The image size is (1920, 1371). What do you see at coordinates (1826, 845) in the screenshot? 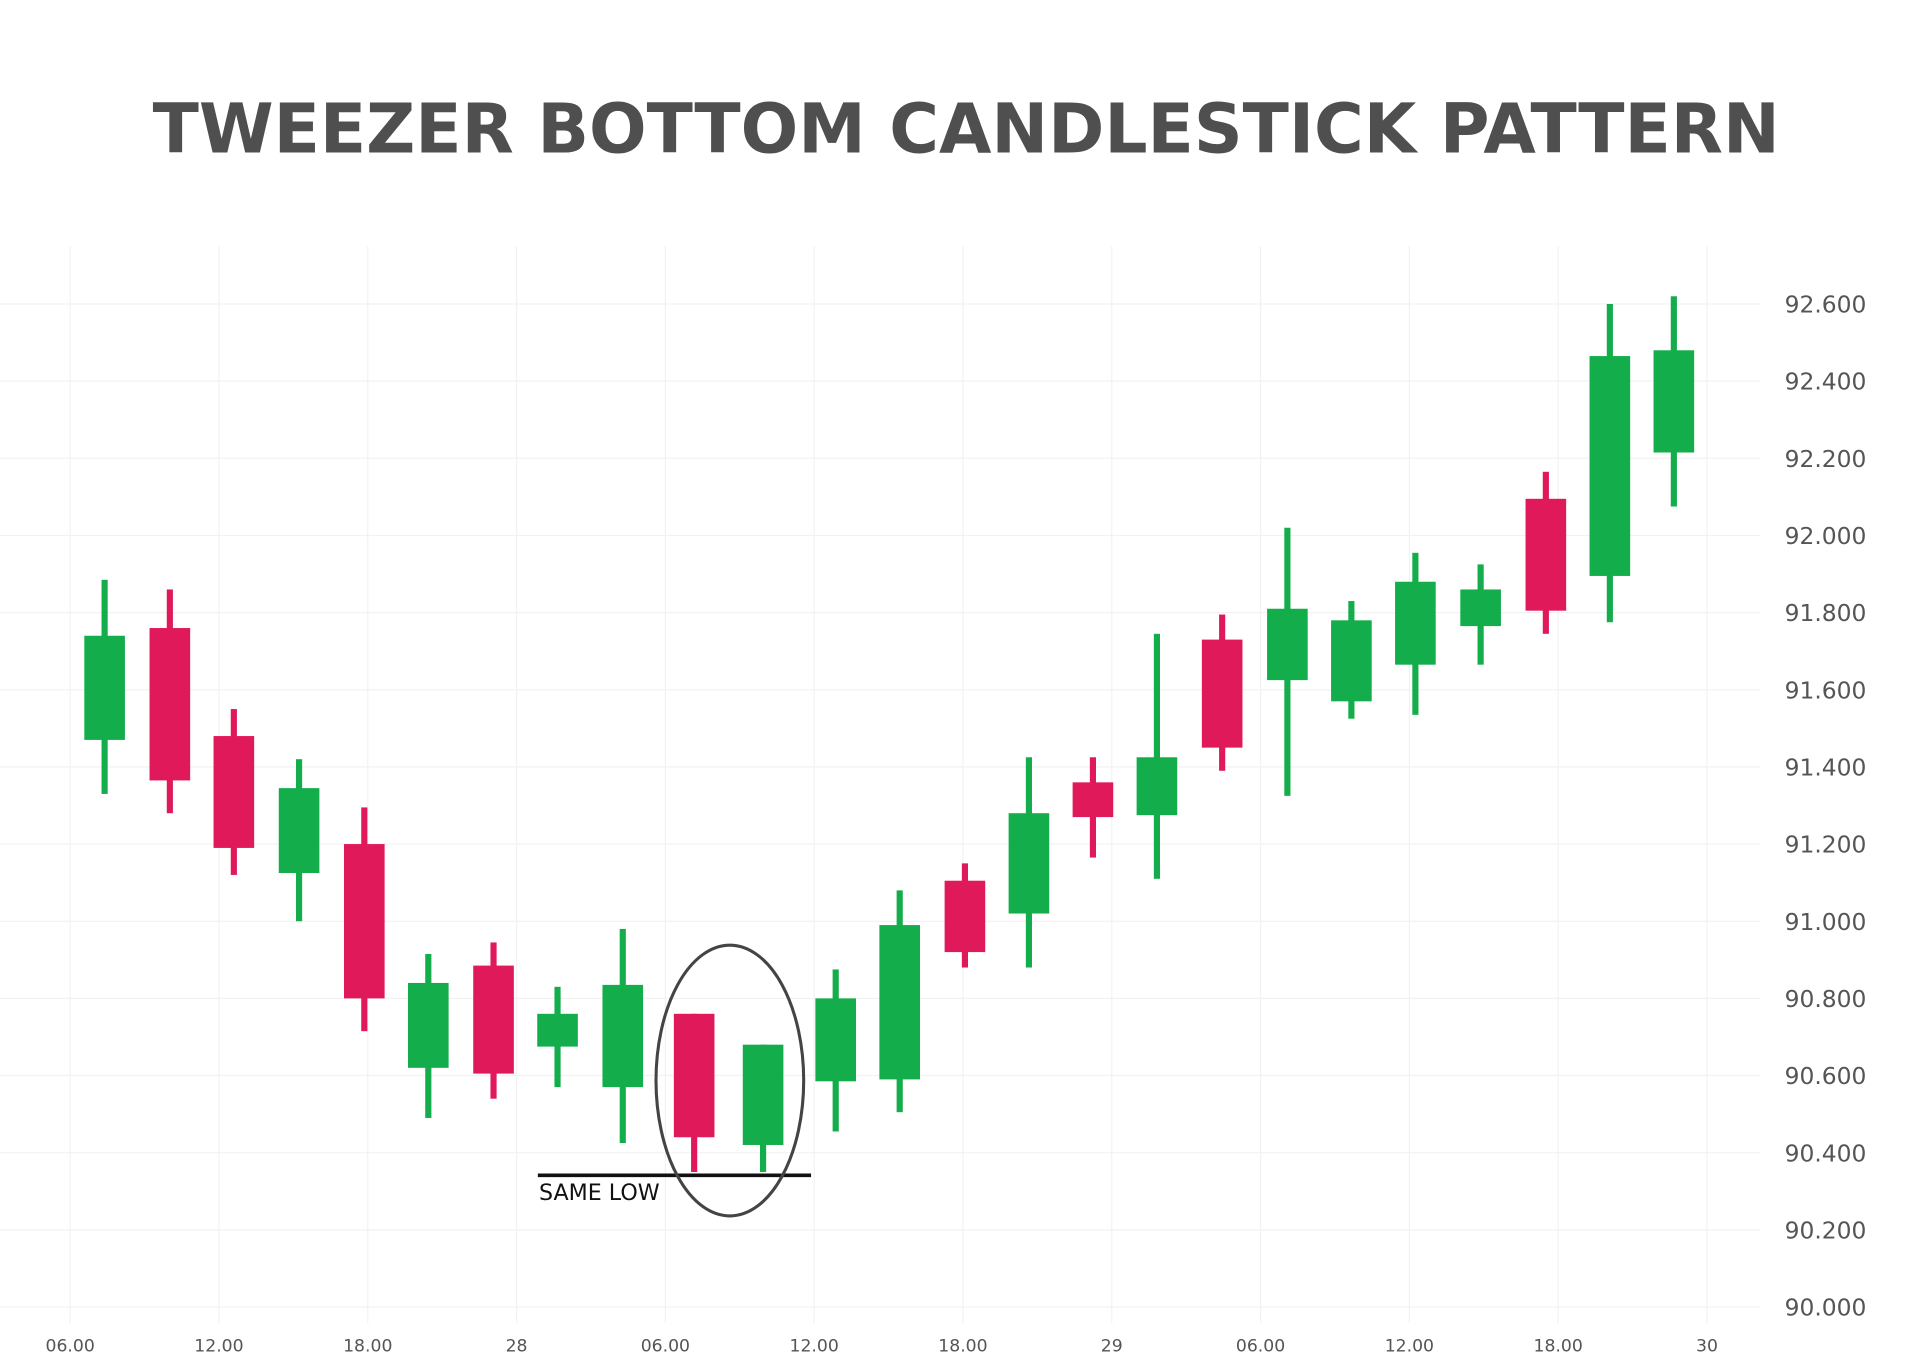
I see `y-tick-label: 91.200` at bounding box center [1826, 845].